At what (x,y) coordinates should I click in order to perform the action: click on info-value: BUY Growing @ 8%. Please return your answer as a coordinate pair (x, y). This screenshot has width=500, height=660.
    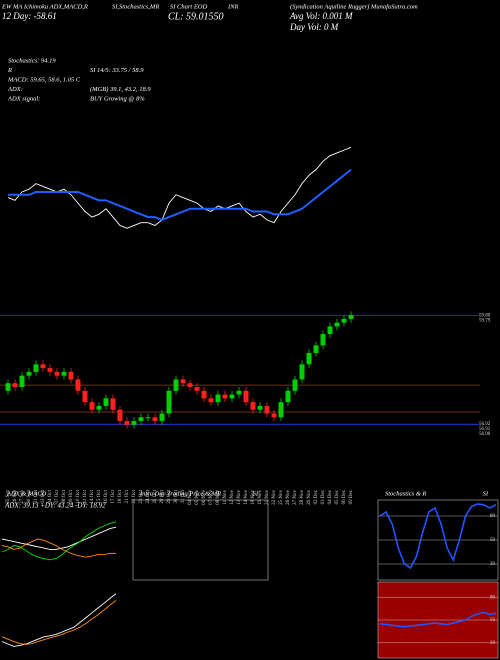
    Looking at the image, I should click on (117, 98).